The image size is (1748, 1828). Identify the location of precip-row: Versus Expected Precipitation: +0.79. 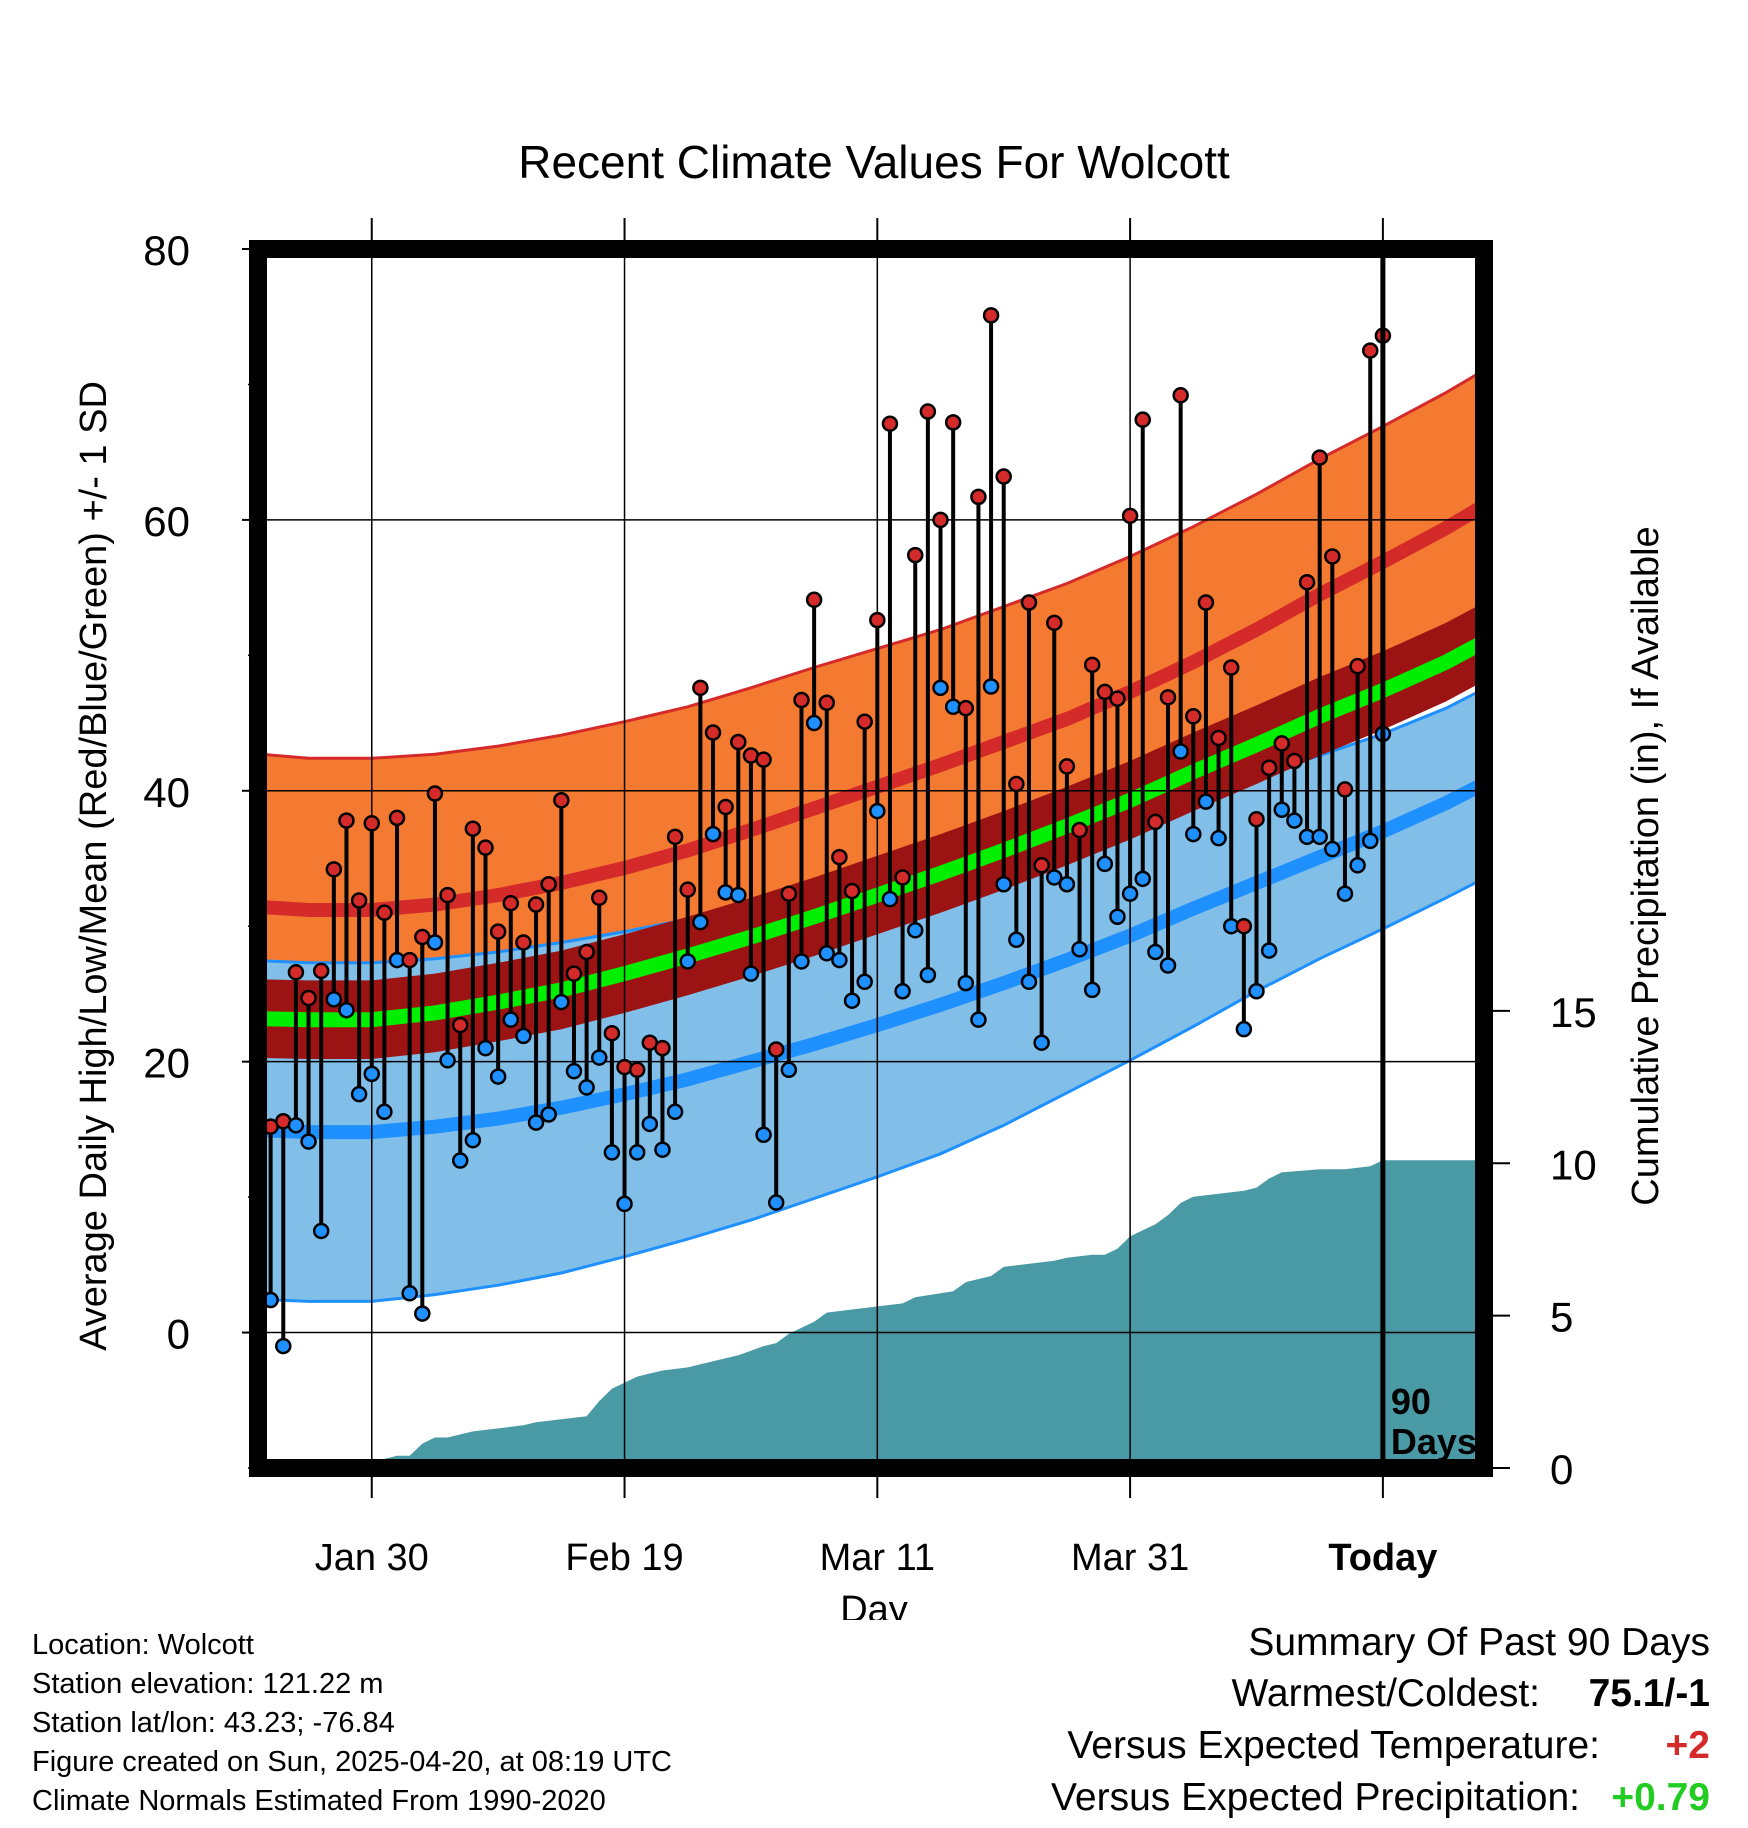
(1260, 1798).